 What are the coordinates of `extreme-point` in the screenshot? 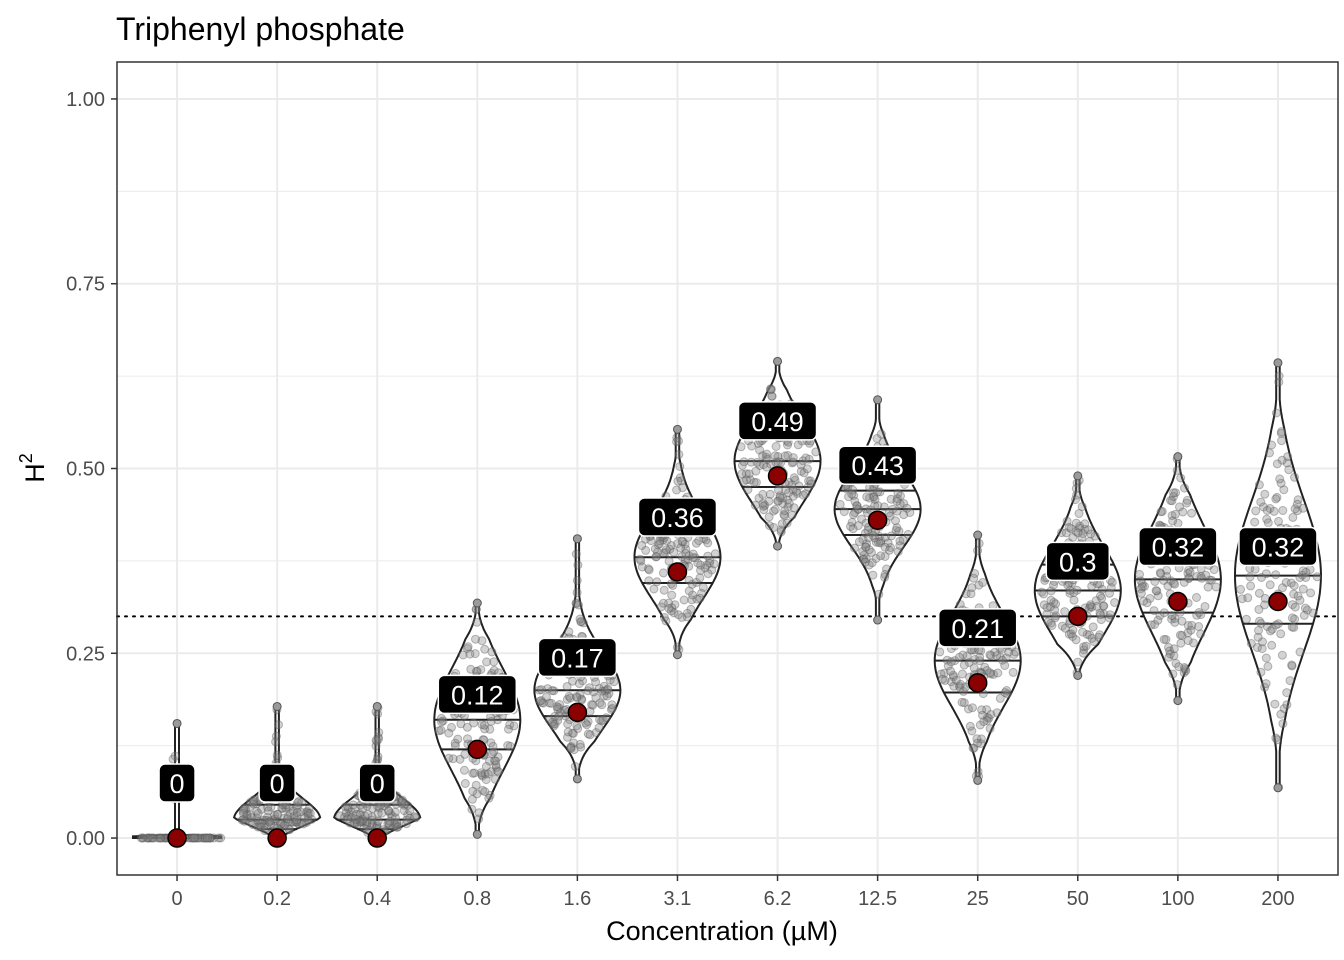 It's located at (1178, 457).